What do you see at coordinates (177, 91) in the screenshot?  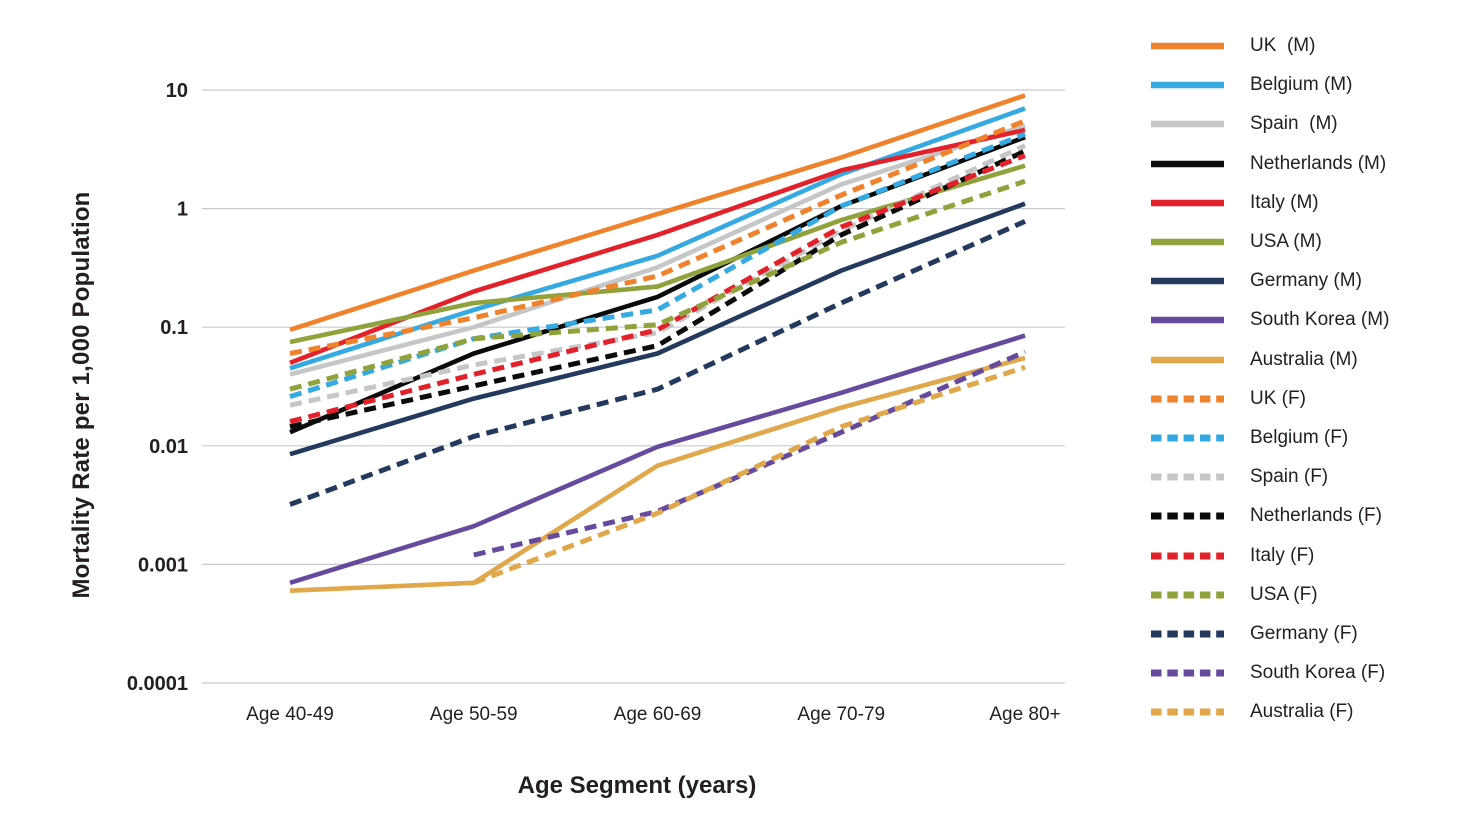 I see `y-tick-label-10: 10` at bounding box center [177, 91].